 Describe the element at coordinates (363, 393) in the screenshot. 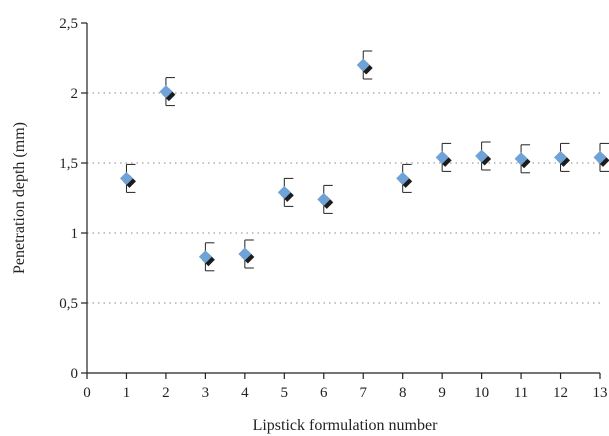

I see `x-tick-label-7: 7` at that location.